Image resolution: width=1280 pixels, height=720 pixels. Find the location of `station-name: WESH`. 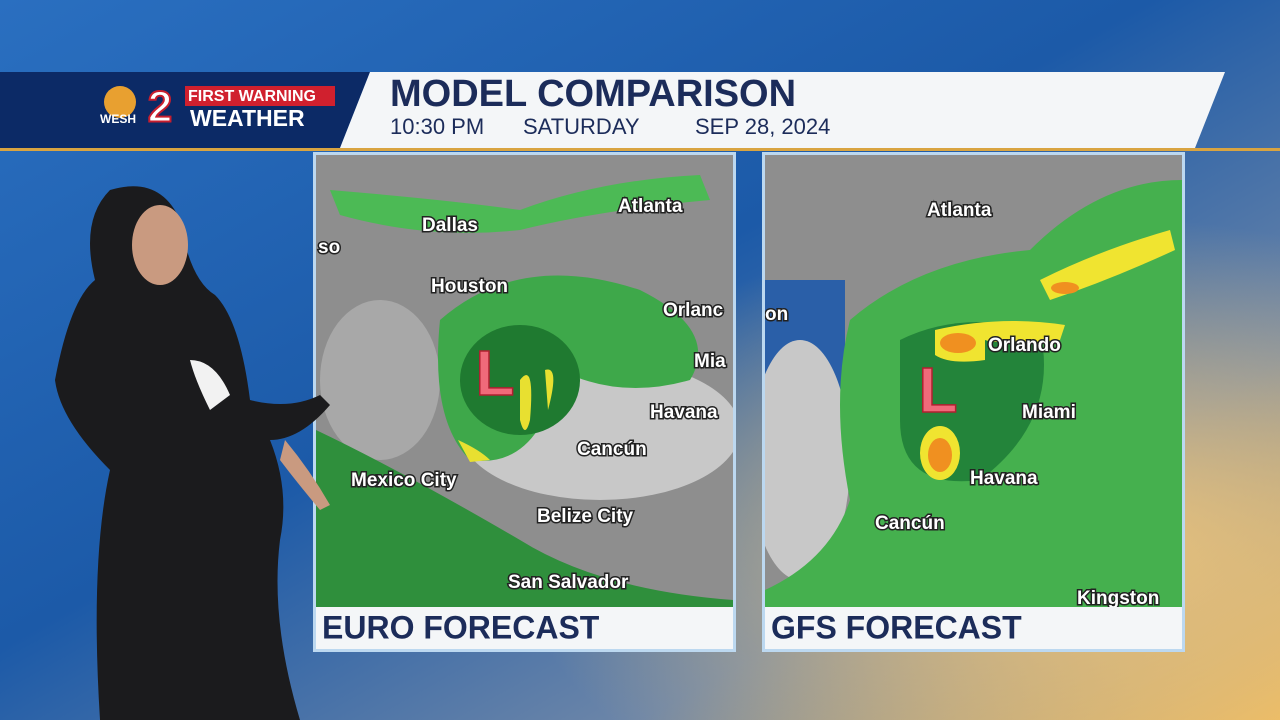

station-name: WESH is located at coordinates (118, 119).